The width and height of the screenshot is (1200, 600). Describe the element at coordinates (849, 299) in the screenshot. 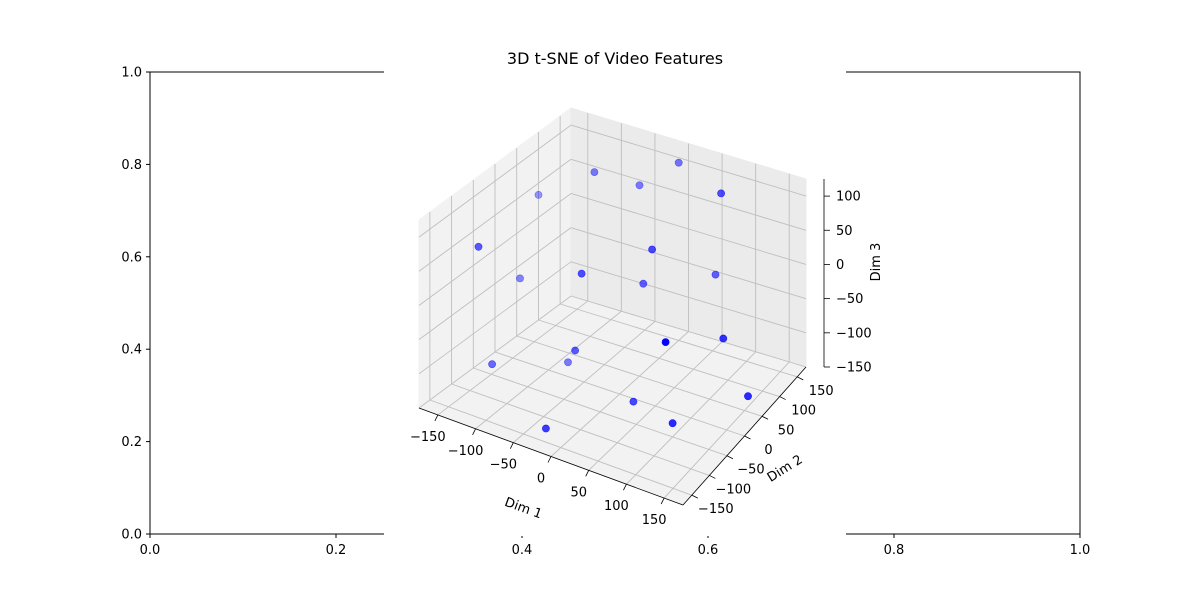

I see `z-tick-label: −50` at that location.